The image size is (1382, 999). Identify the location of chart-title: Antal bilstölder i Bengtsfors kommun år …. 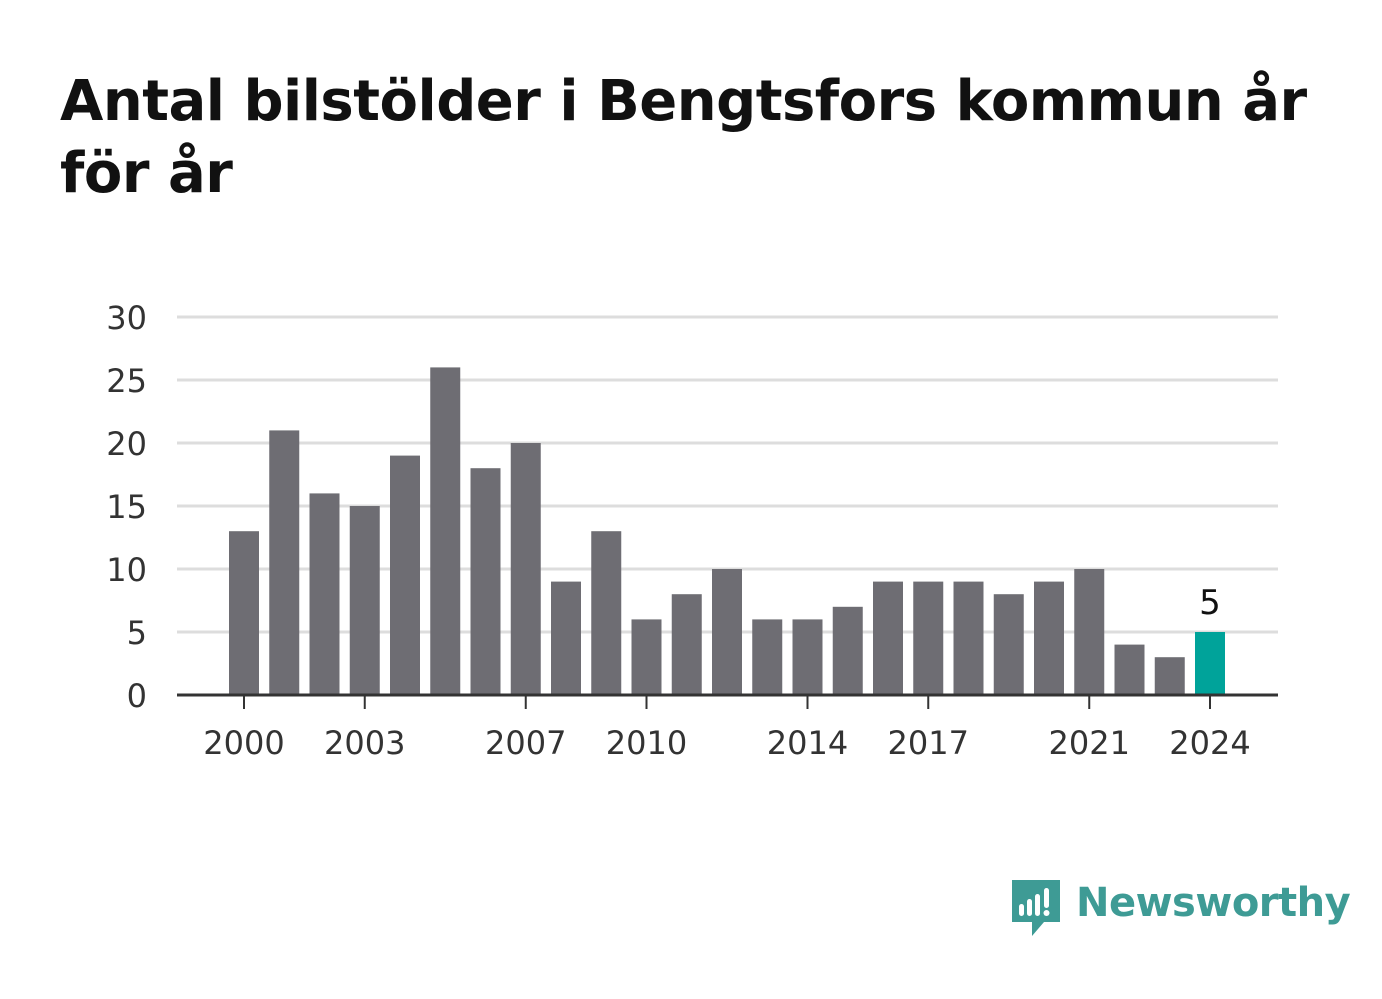
(683, 137).